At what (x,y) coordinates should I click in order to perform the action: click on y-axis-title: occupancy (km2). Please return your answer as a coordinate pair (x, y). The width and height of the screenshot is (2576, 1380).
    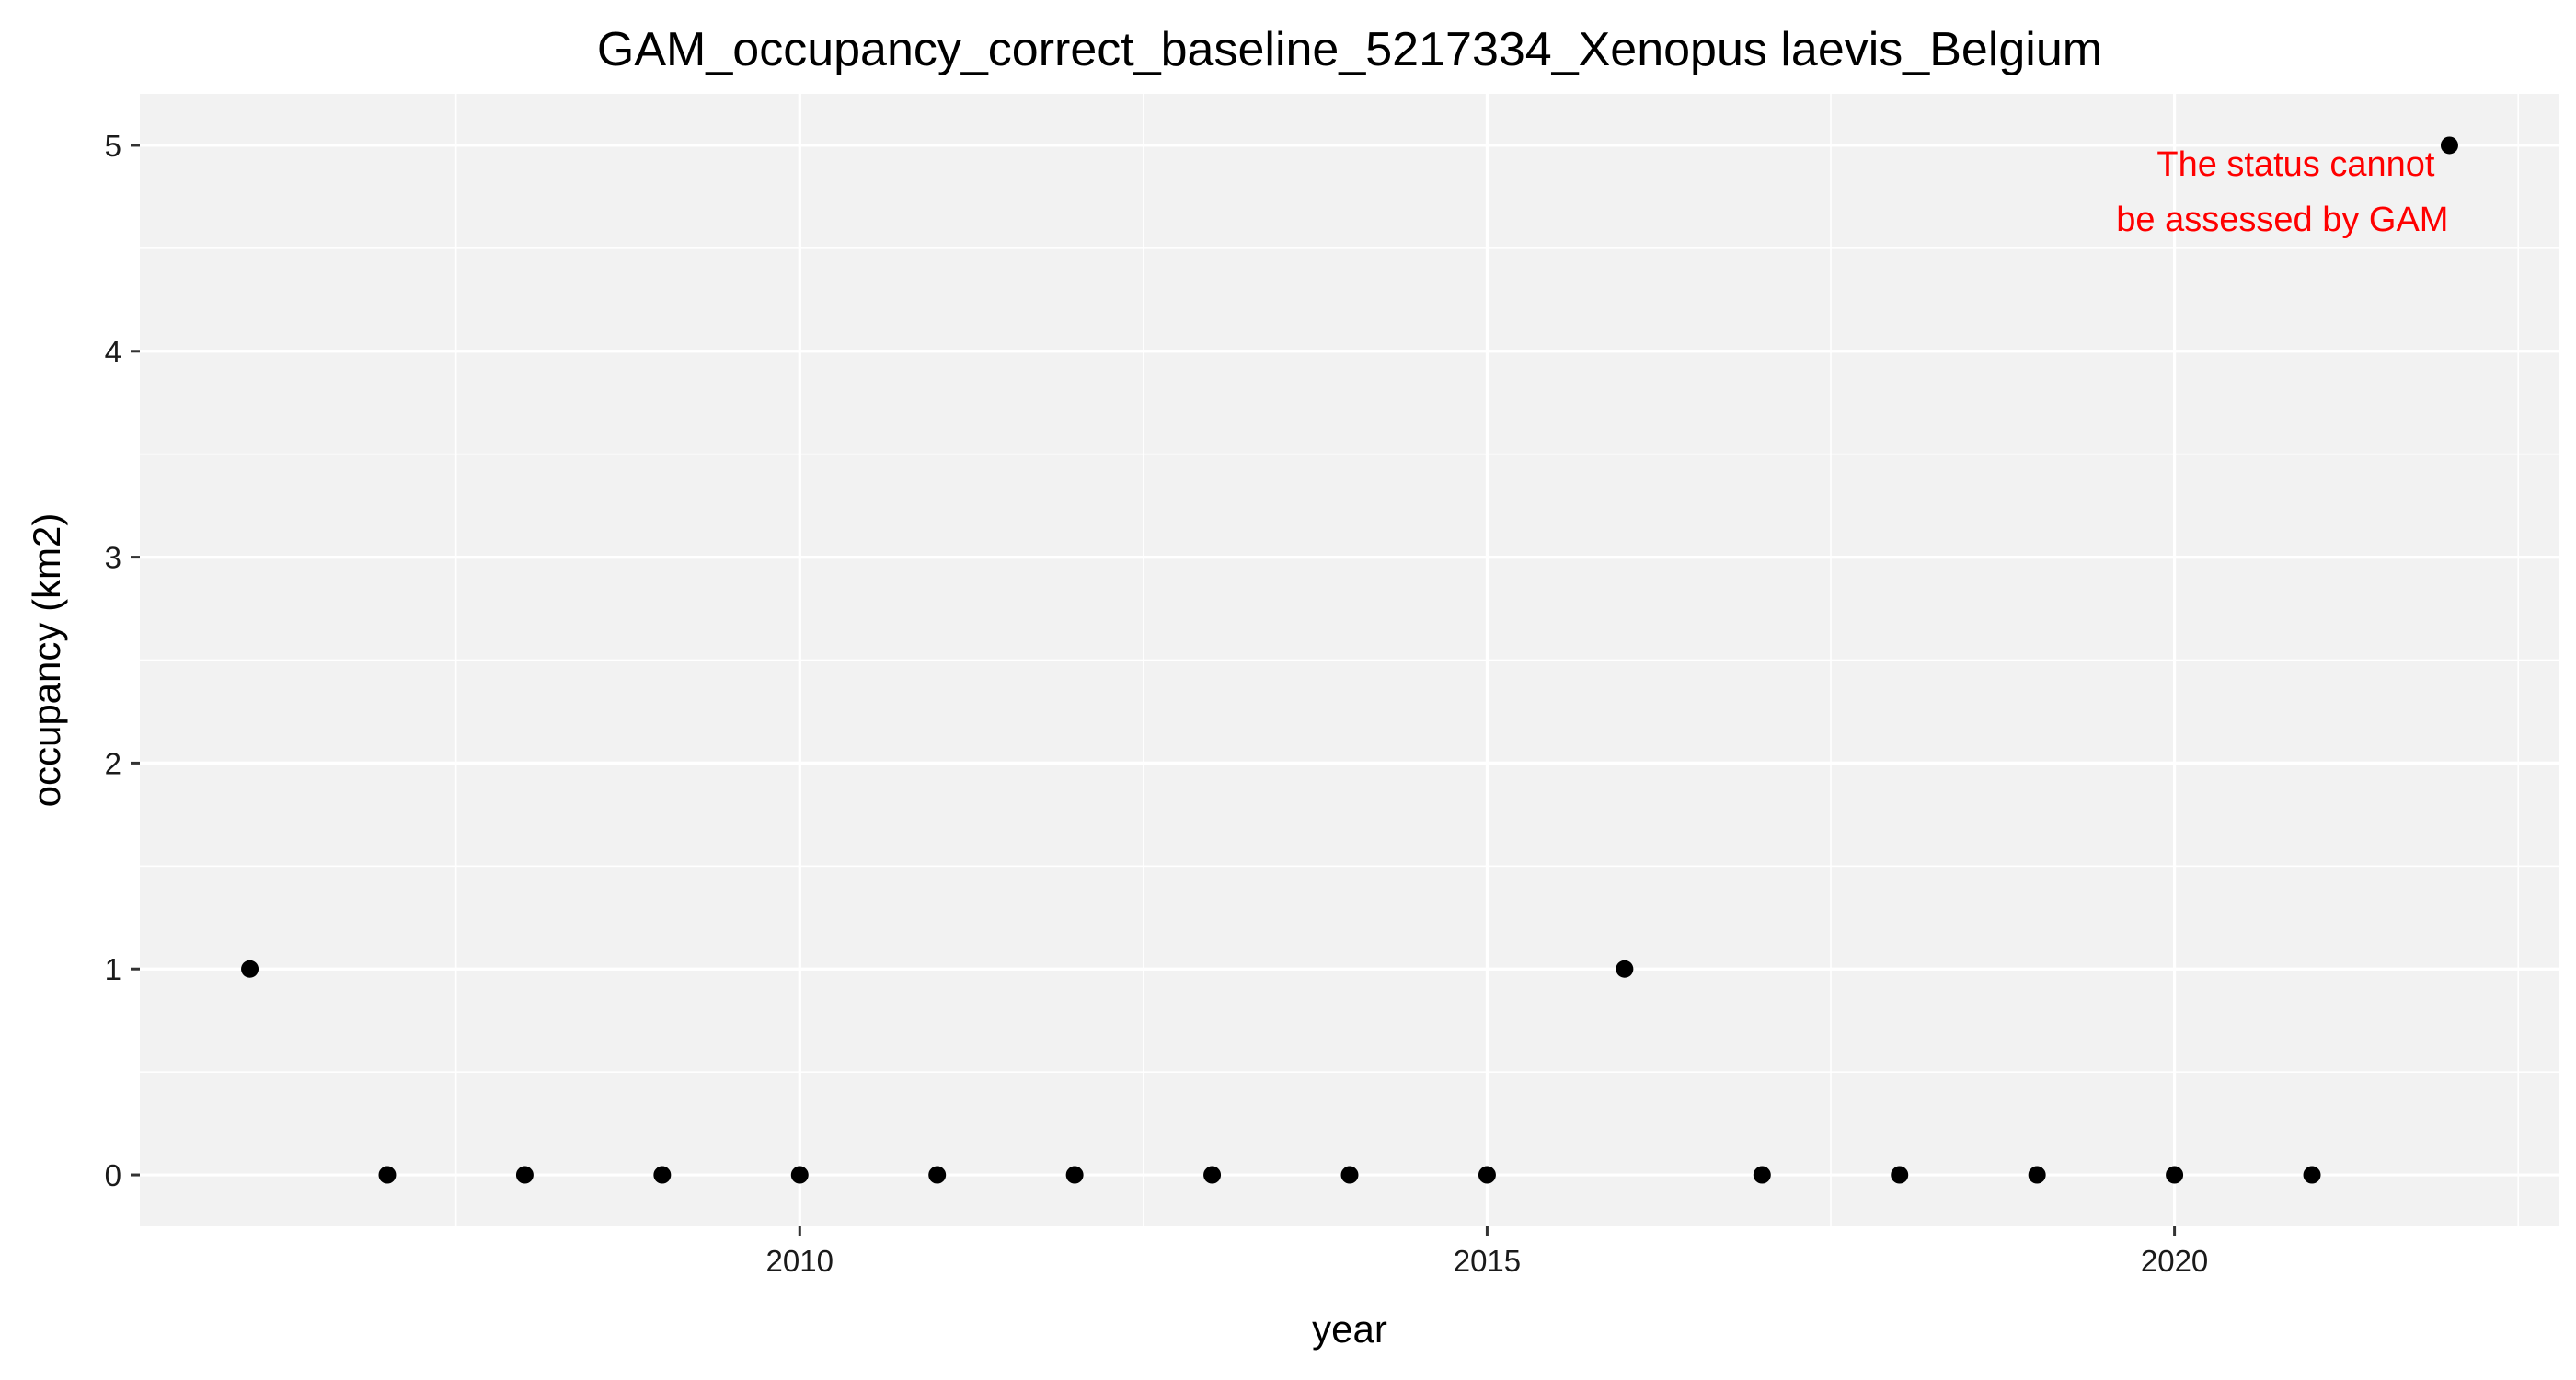
    Looking at the image, I should click on (46, 660).